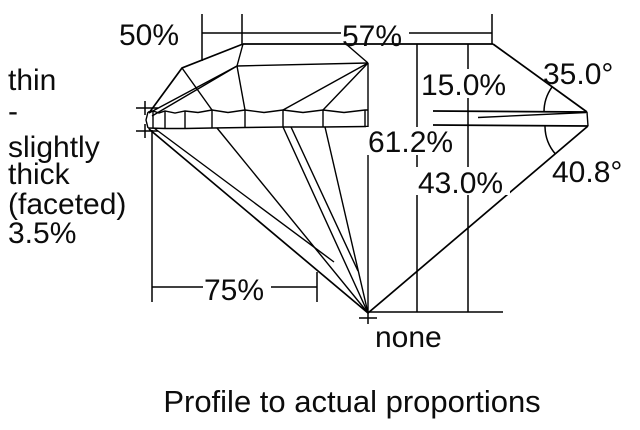 The width and height of the screenshot is (640, 430). I want to click on girdle-annotation-line: thick, so click(39, 174).